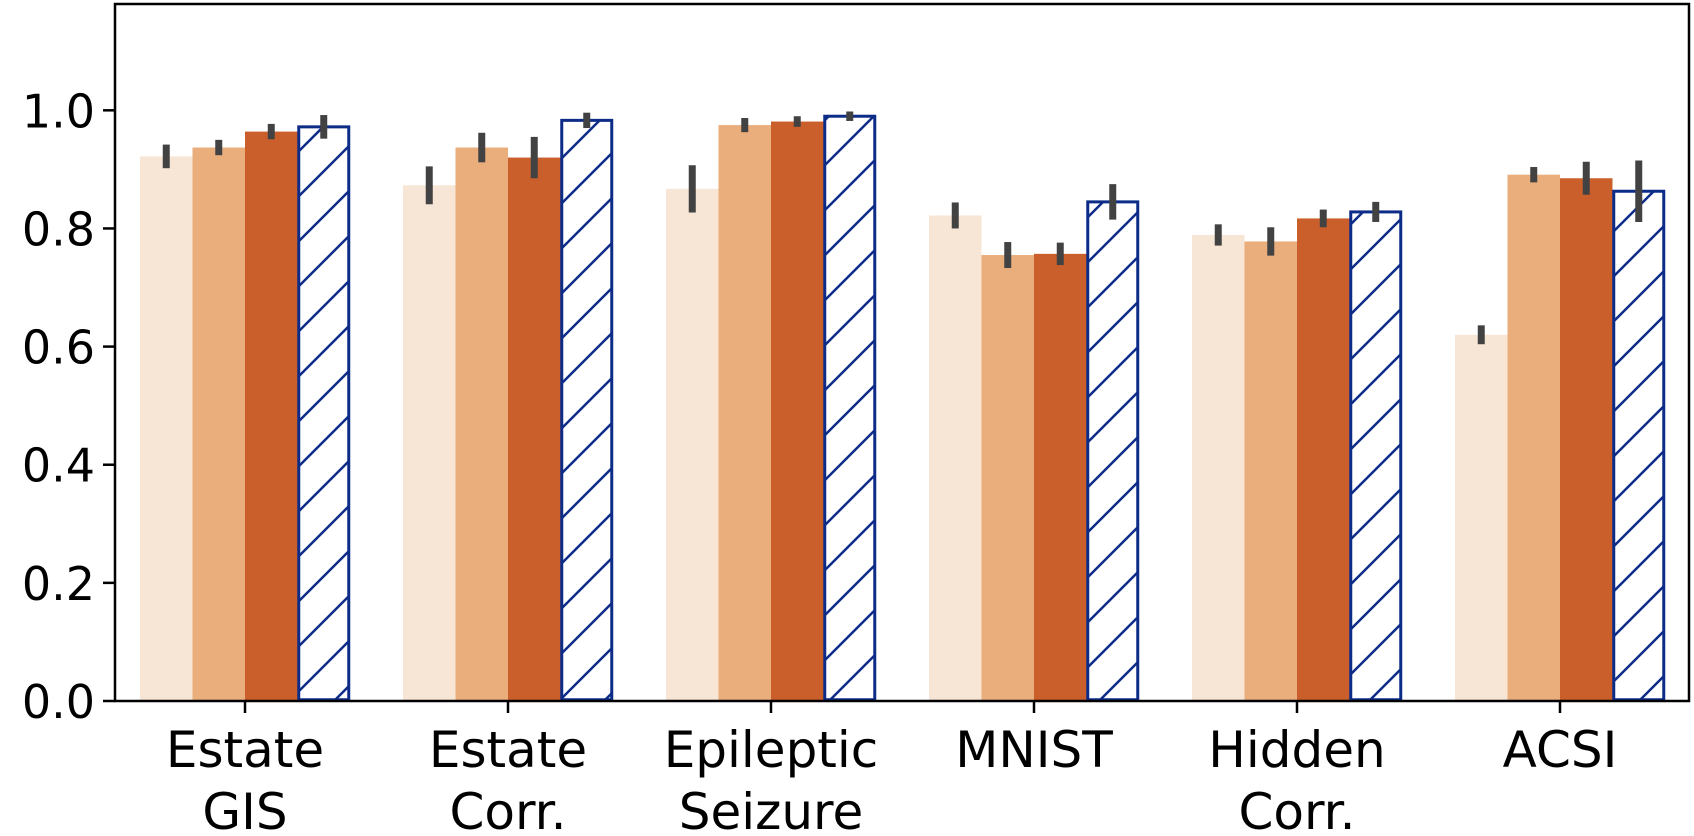 The height and width of the screenshot is (836, 1694). What do you see at coordinates (244, 809) in the screenshot?
I see `x-tick-label: GIS` at bounding box center [244, 809].